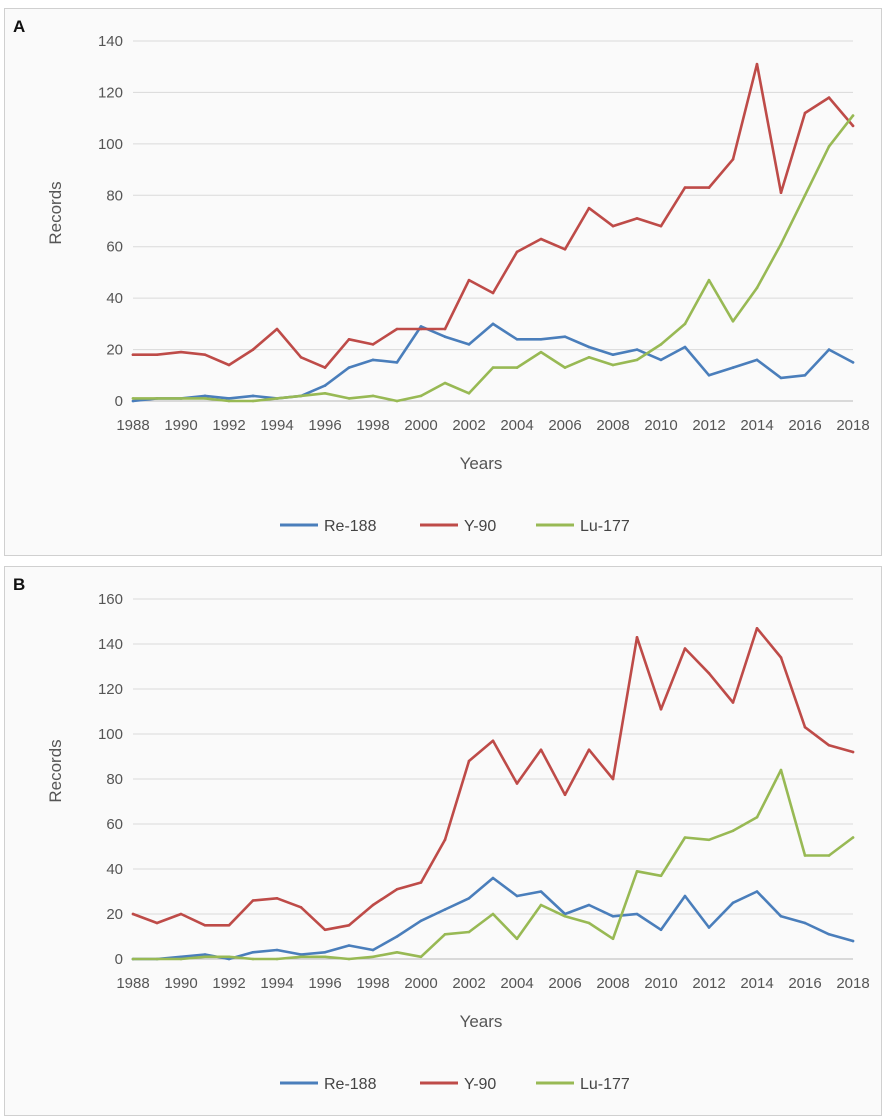 The width and height of the screenshot is (885, 1120). I want to click on y-tick-label: 140, so click(110, 644).